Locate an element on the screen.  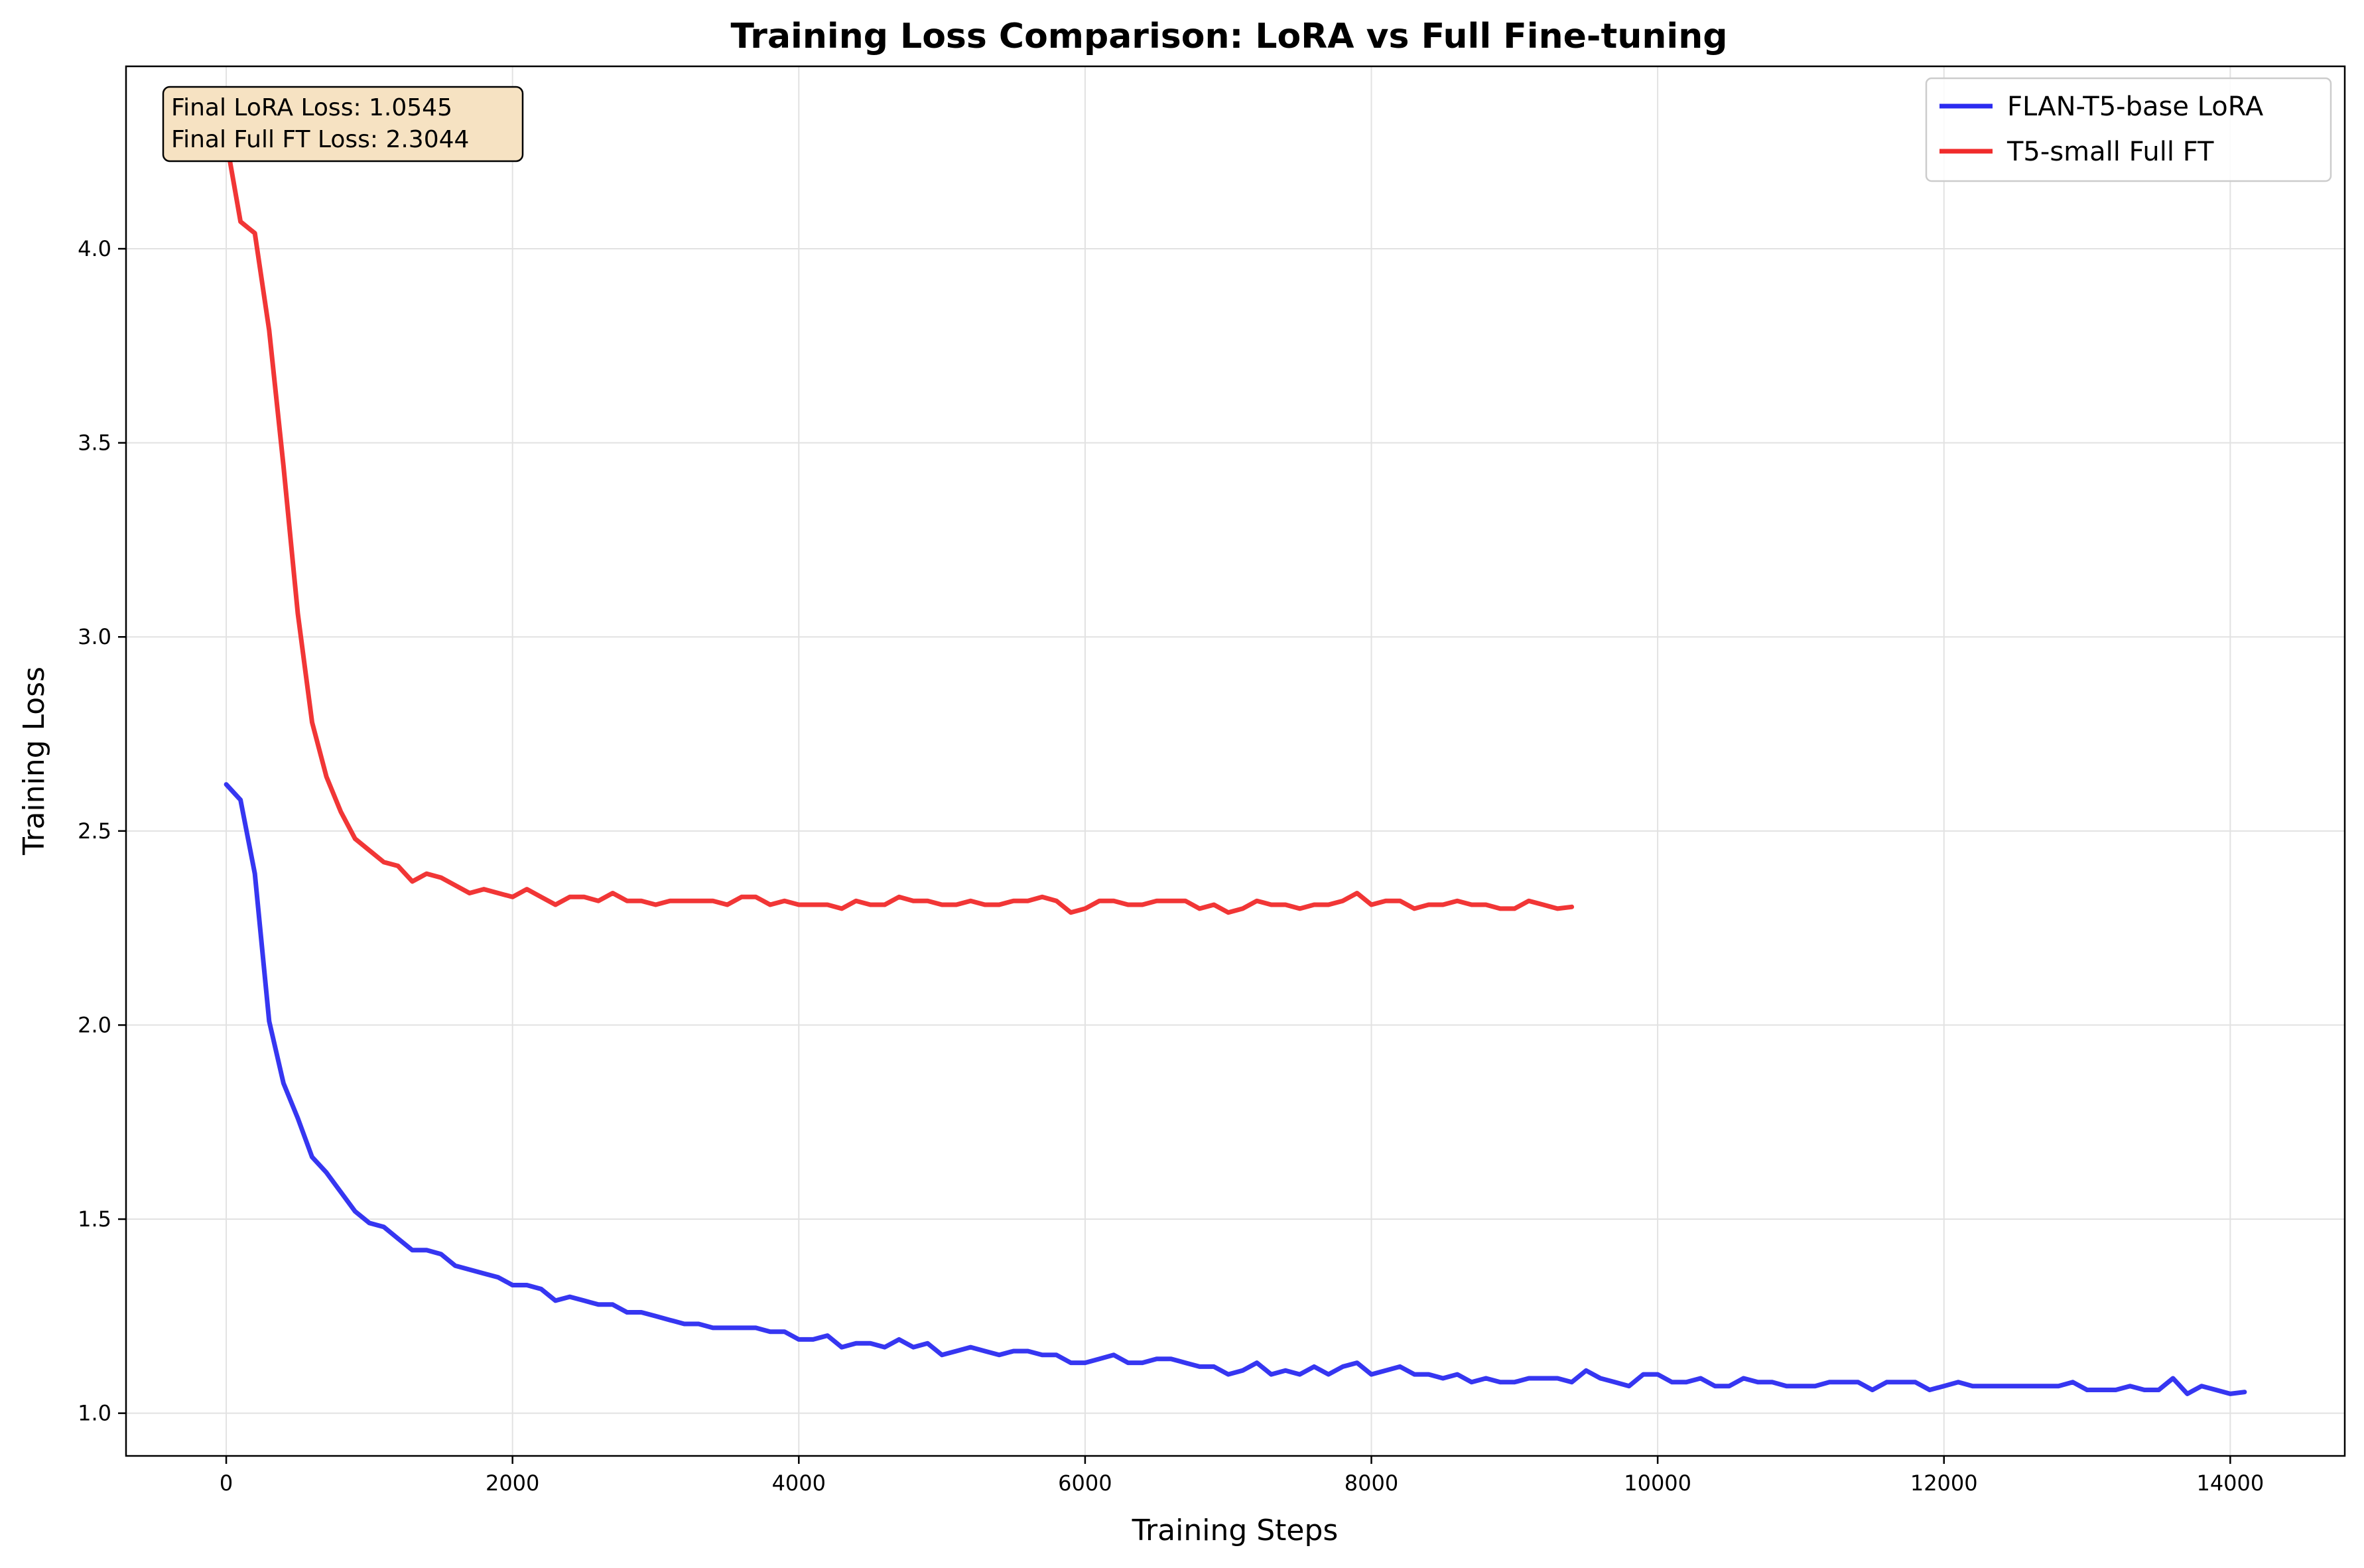
y-tick-label: 2.5 is located at coordinates (94, 831).